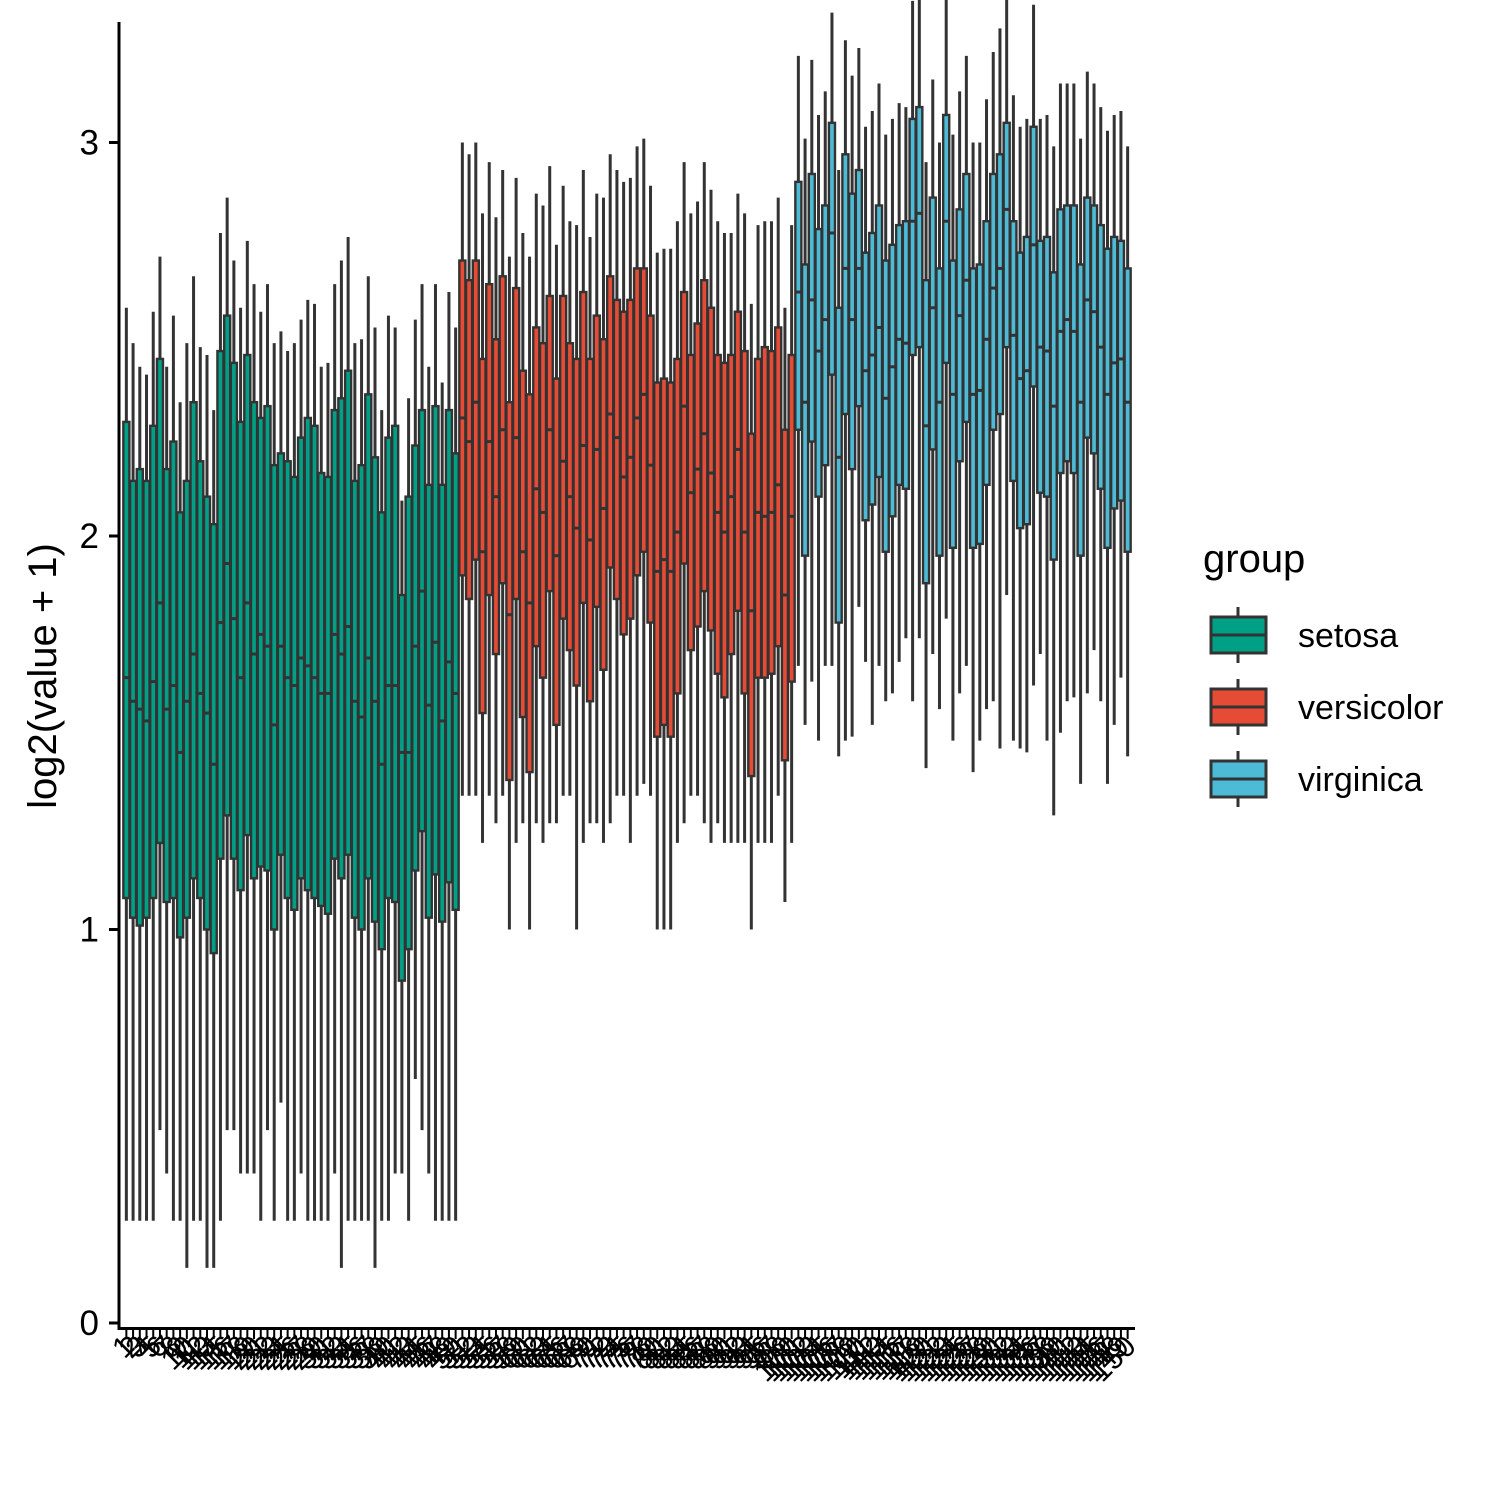 This screenshot has height=1500, width=1500. What do you see at coordinates (1326, 707) in the screenshot?
I see `legend-item-versicolor: versicolor` at bounding box center [1326, 707].